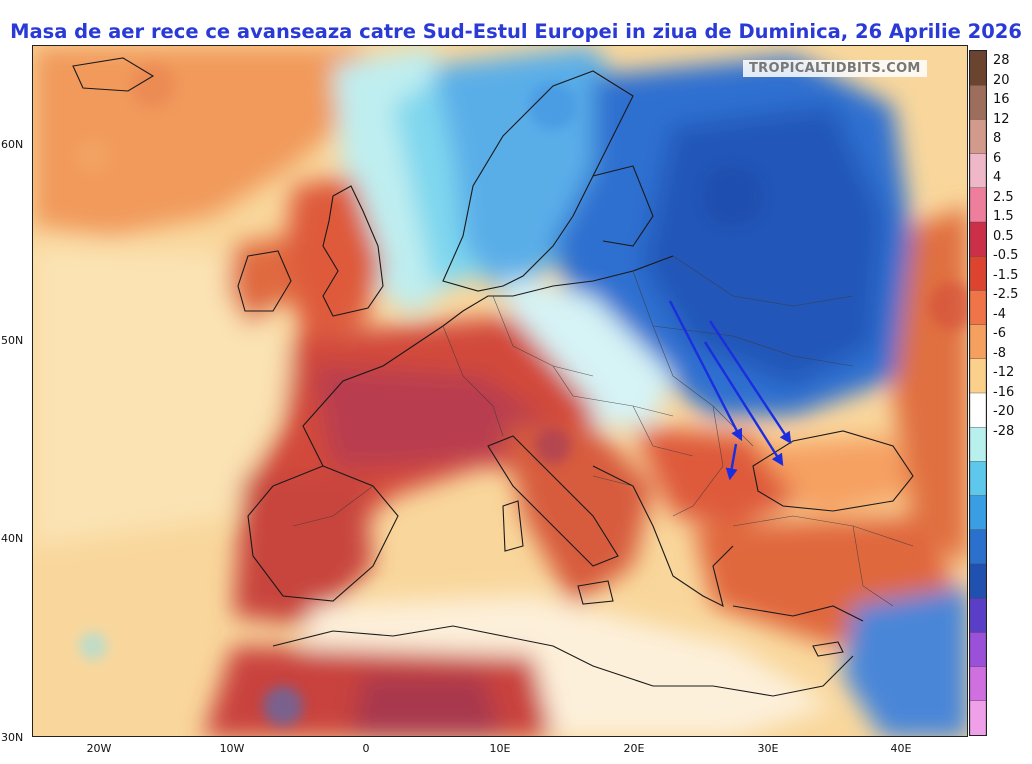 The image size is (1032, 764). Describe the element at coordinates (999, 353) in the screenshot. I see `colorbar-label: -8` at that location.